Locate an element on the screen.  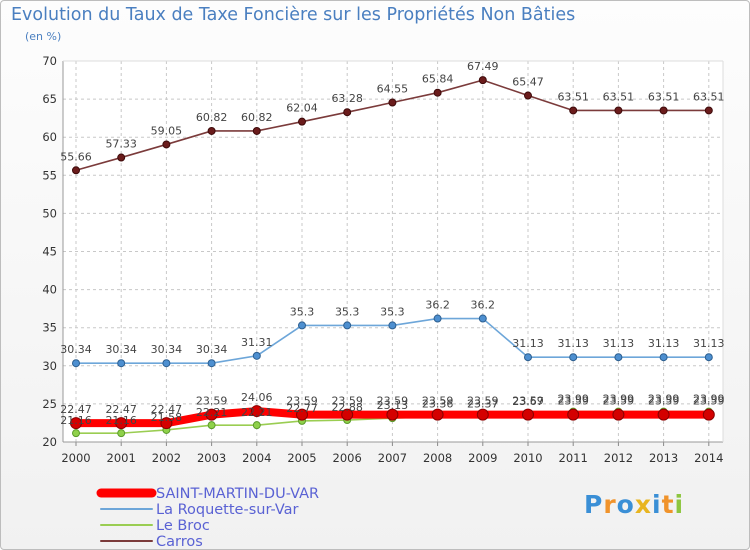
y-tick-label: 45 is located at coordinates (49, 252).